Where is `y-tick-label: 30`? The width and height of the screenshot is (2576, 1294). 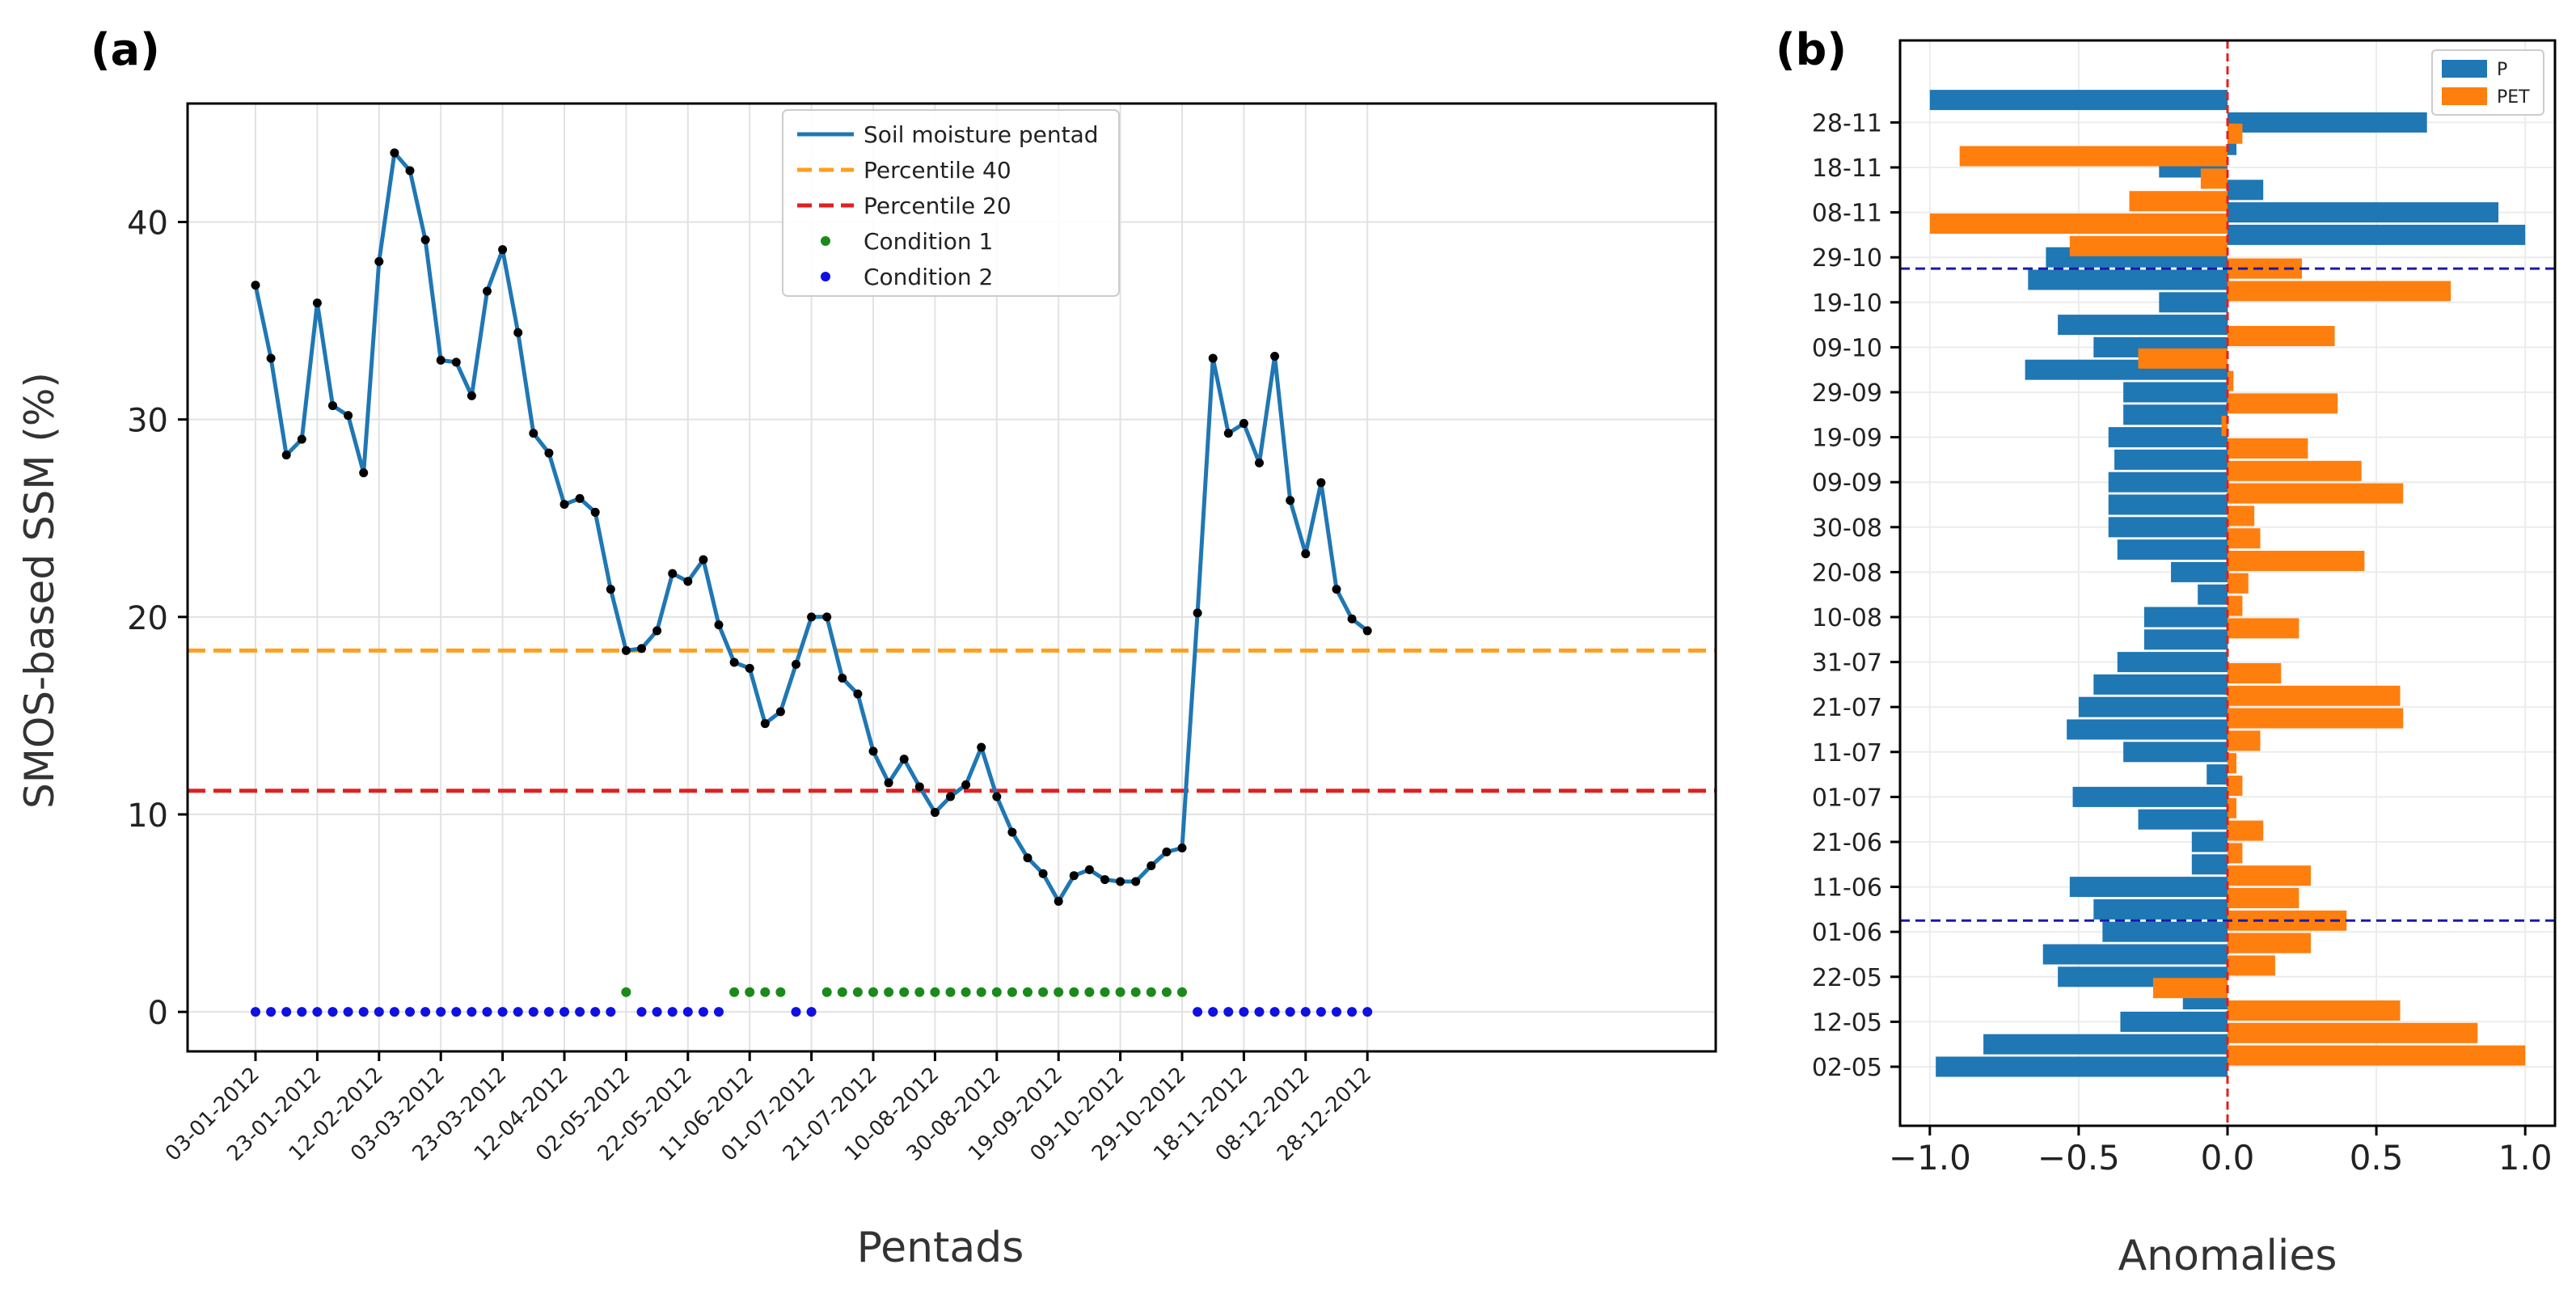
y-tick-label: 30 is located at coordinates (147, 421).